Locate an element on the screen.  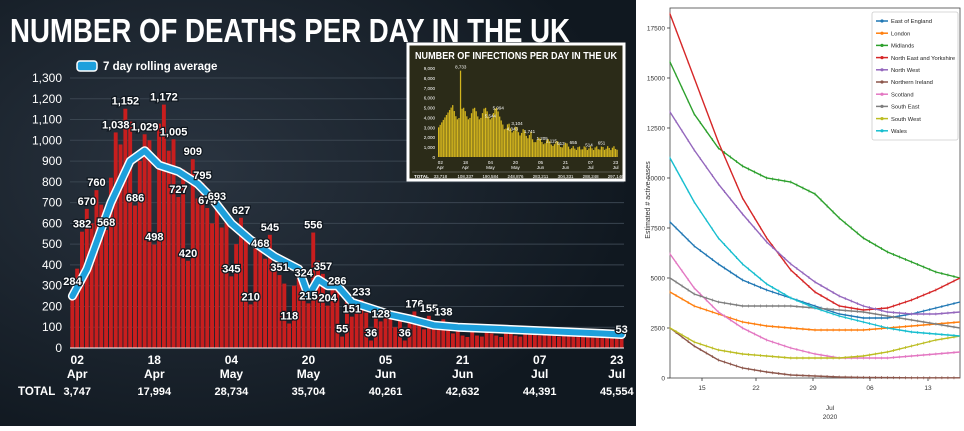
y-tick-label: 300 is located at coordinates (52, 286).